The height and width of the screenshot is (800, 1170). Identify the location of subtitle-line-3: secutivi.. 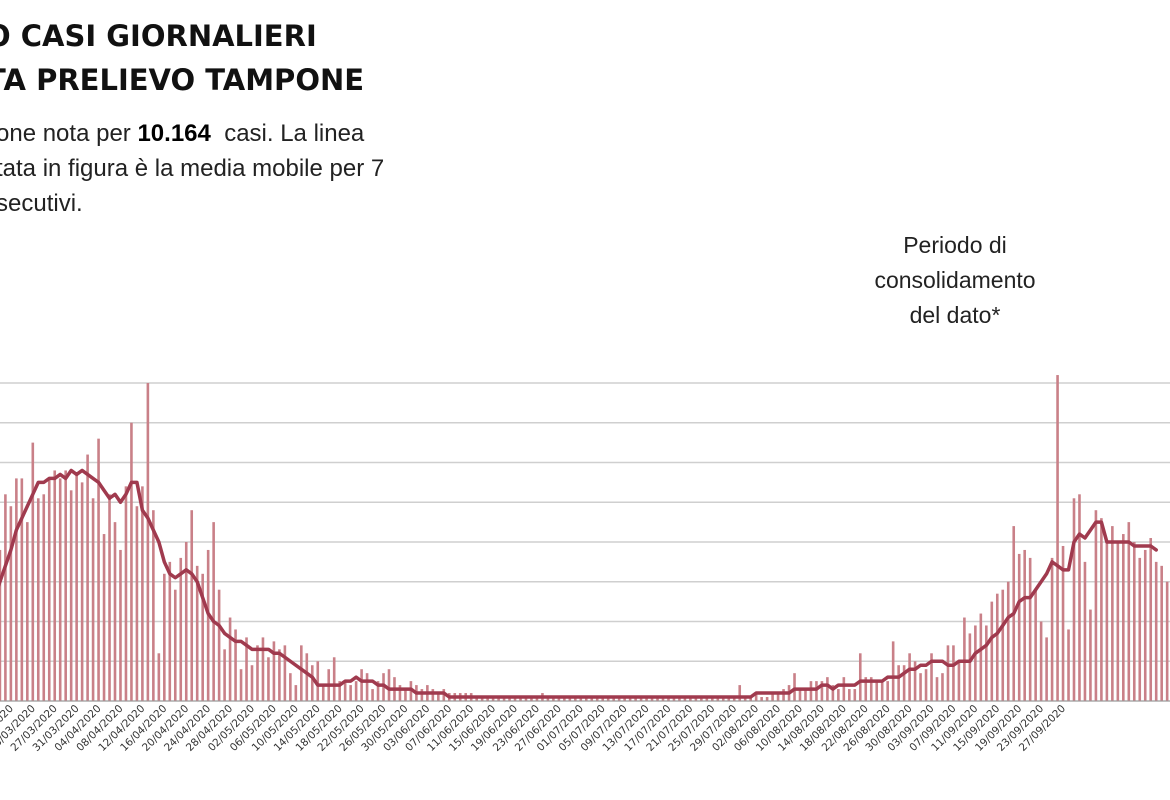
(41, 203).